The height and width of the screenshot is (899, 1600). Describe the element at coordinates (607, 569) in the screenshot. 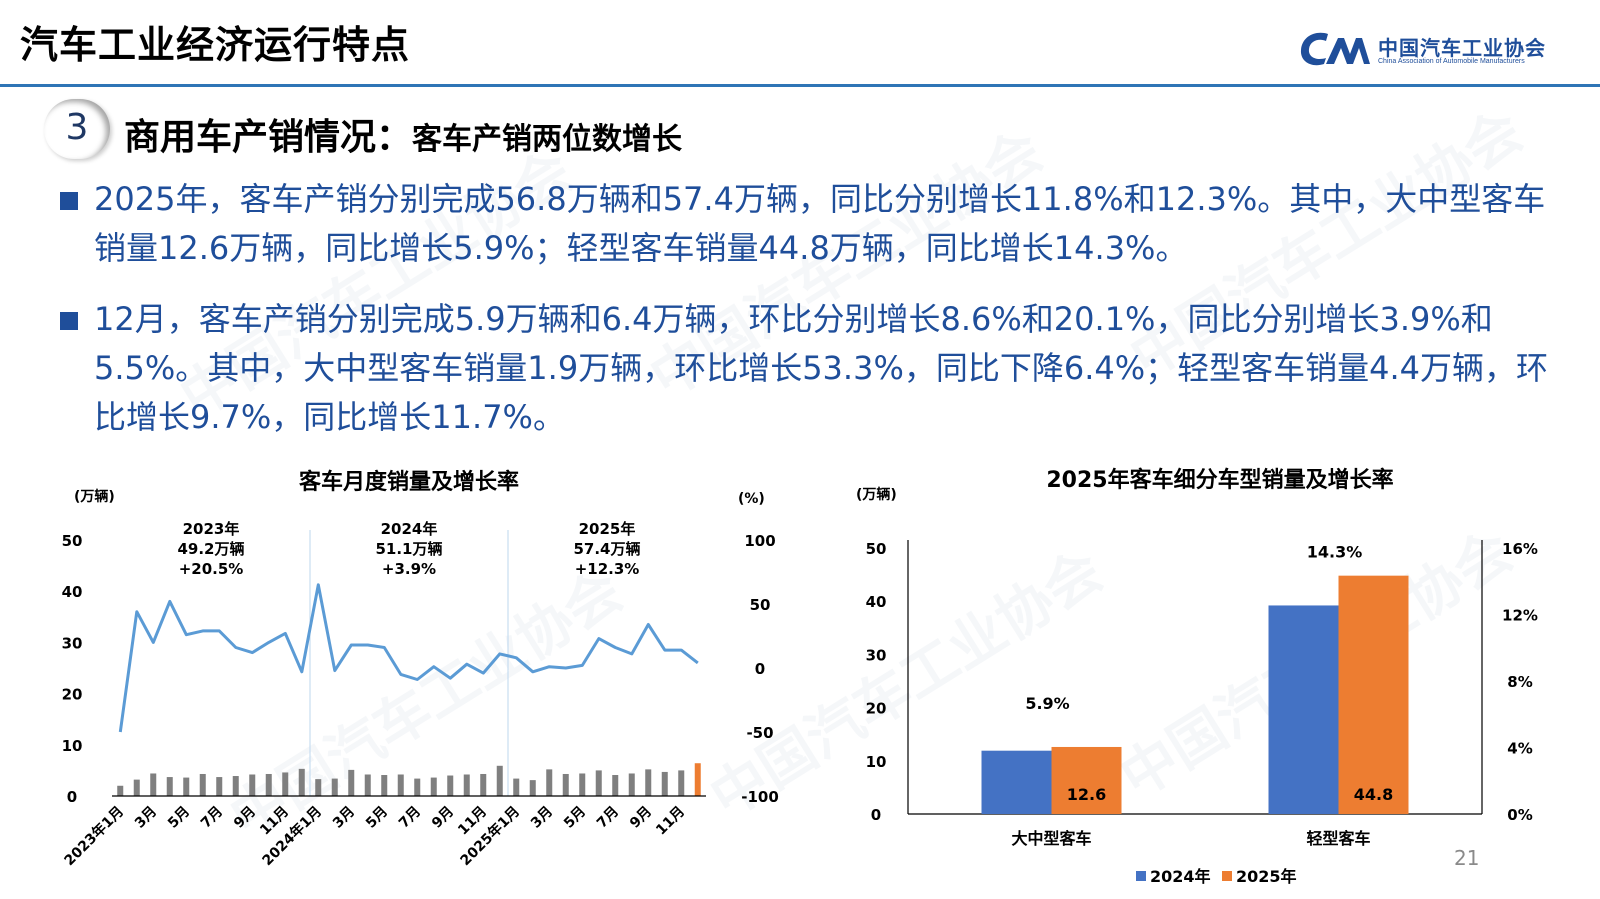

I see `chart1-annotation-growth: +12.3%` at that location.